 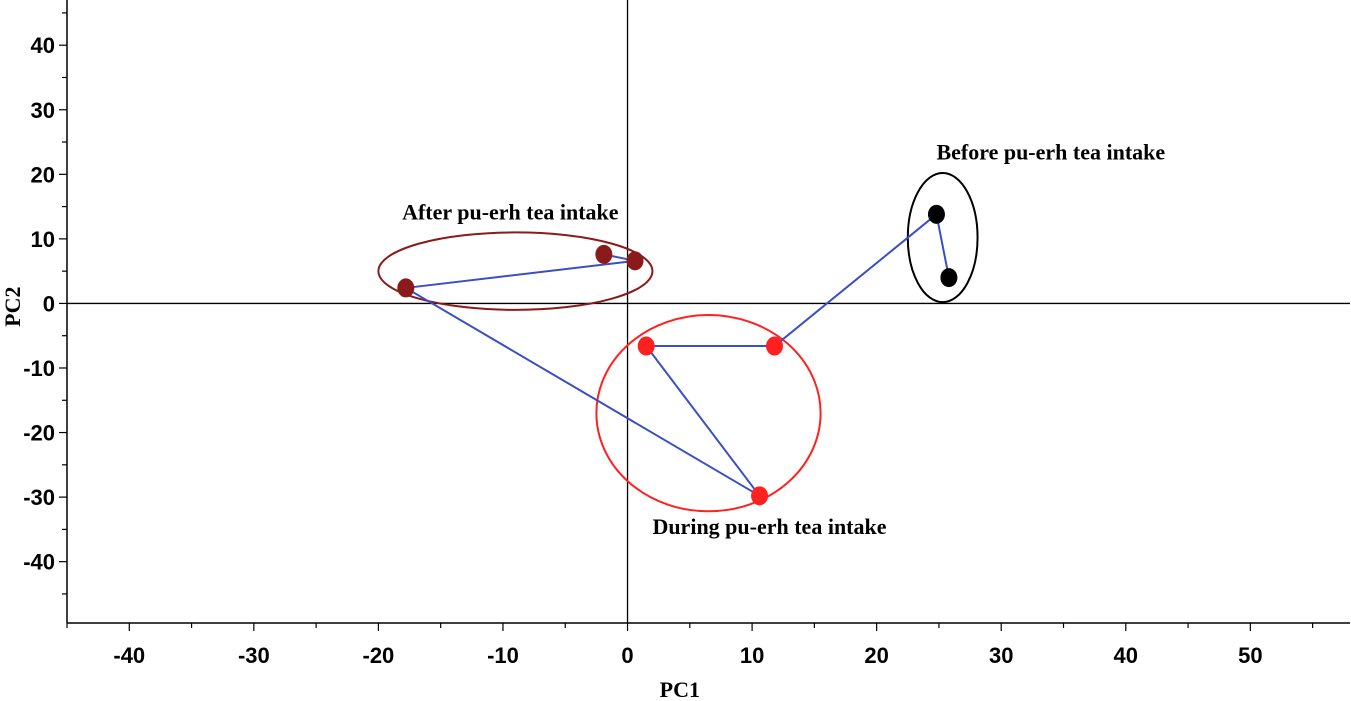 I want to click on x-tick-label: 10, so click(x=752, y=655).